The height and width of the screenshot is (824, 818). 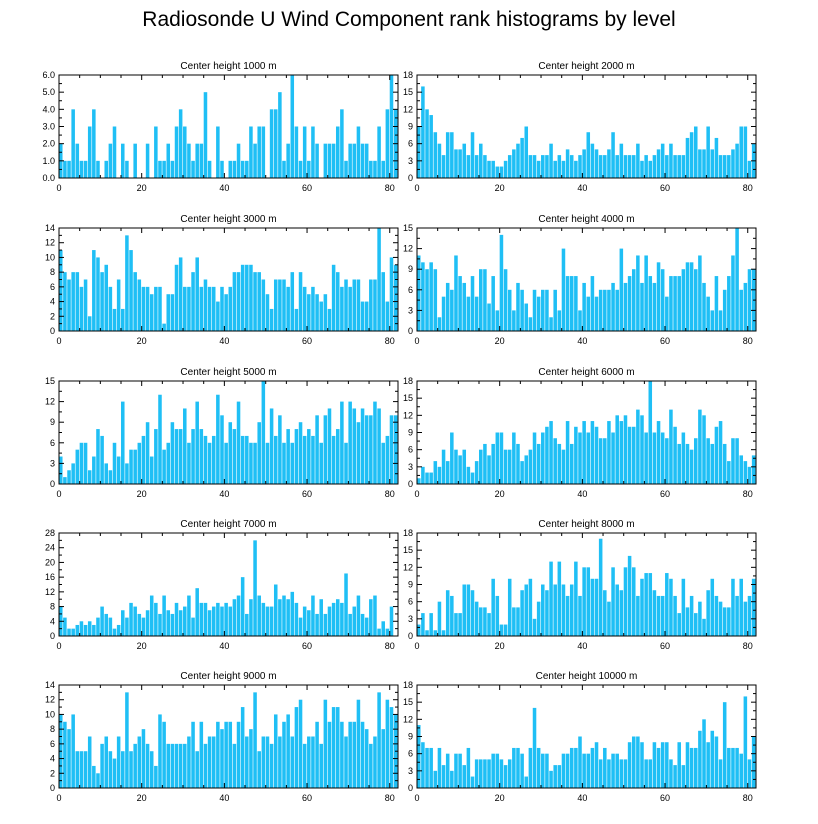 I want to click on histogram-panel-10: Center height 10000 m 0 3 6 9 12 15 18 0 20 40 60 80, so click(x=580, y=737).